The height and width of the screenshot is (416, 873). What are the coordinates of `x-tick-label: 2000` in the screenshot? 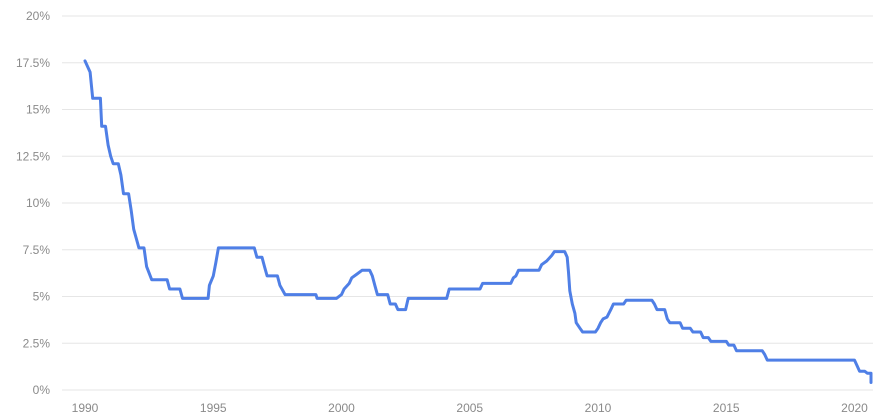 It's located at (341, 408).